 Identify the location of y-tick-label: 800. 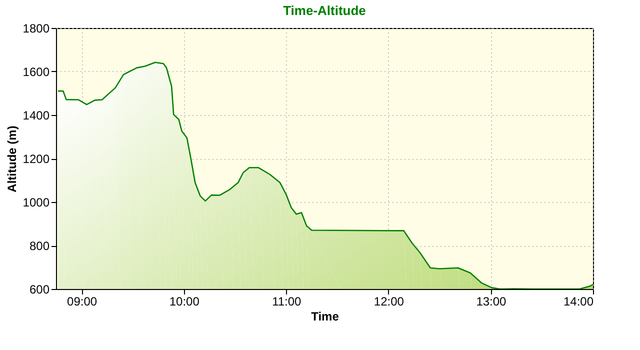
(39, 246).